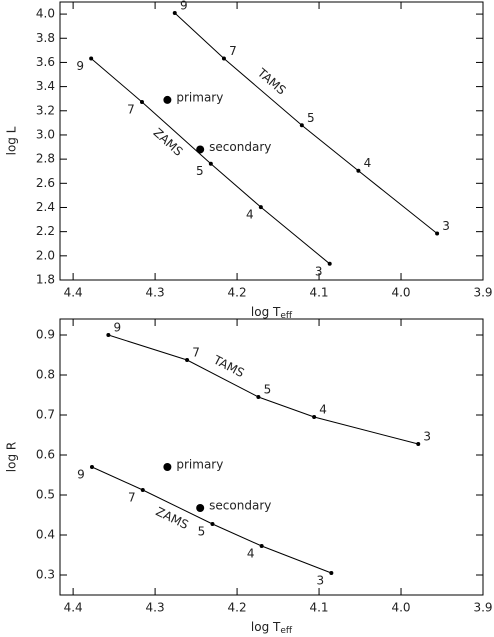 The width and height of the screenshot is (494, 637). Describe the element at coordinates (45, 255) in the screenshot. I see `y-tick-label: 2.0` at that location.